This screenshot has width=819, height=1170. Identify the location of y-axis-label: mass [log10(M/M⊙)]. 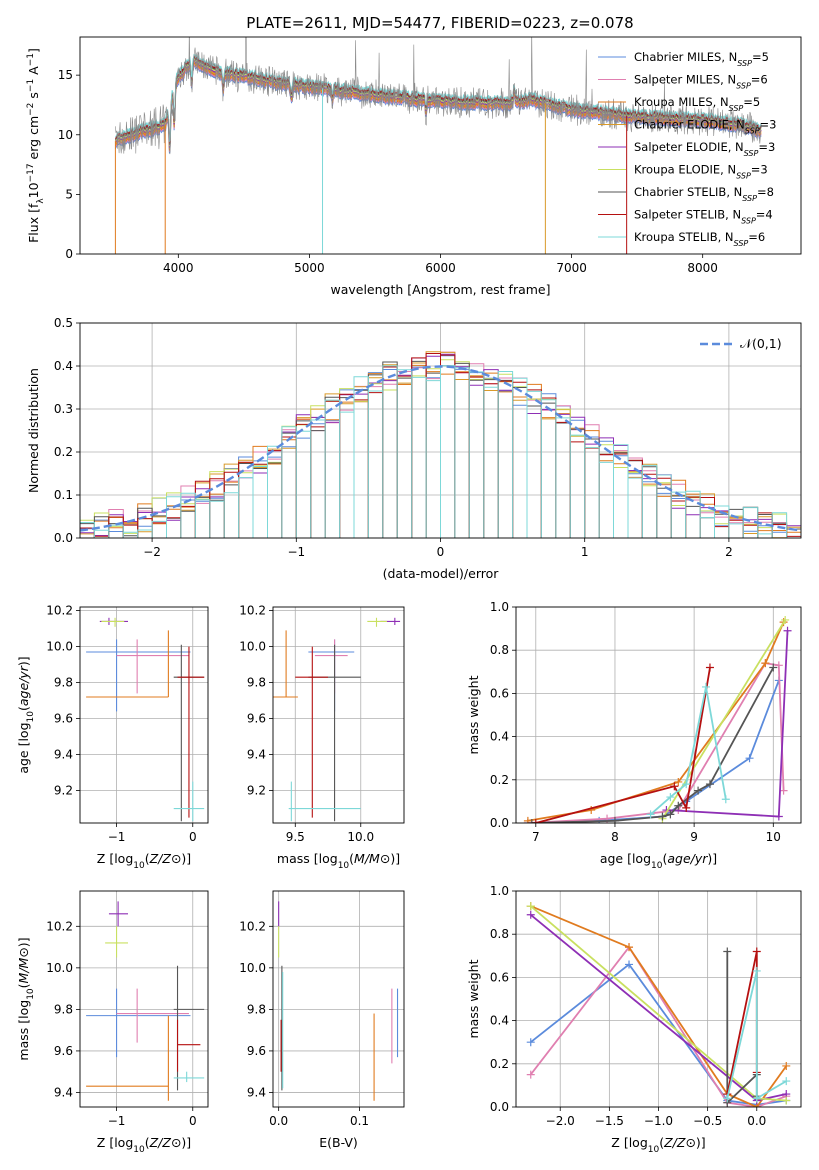
(26, 998).